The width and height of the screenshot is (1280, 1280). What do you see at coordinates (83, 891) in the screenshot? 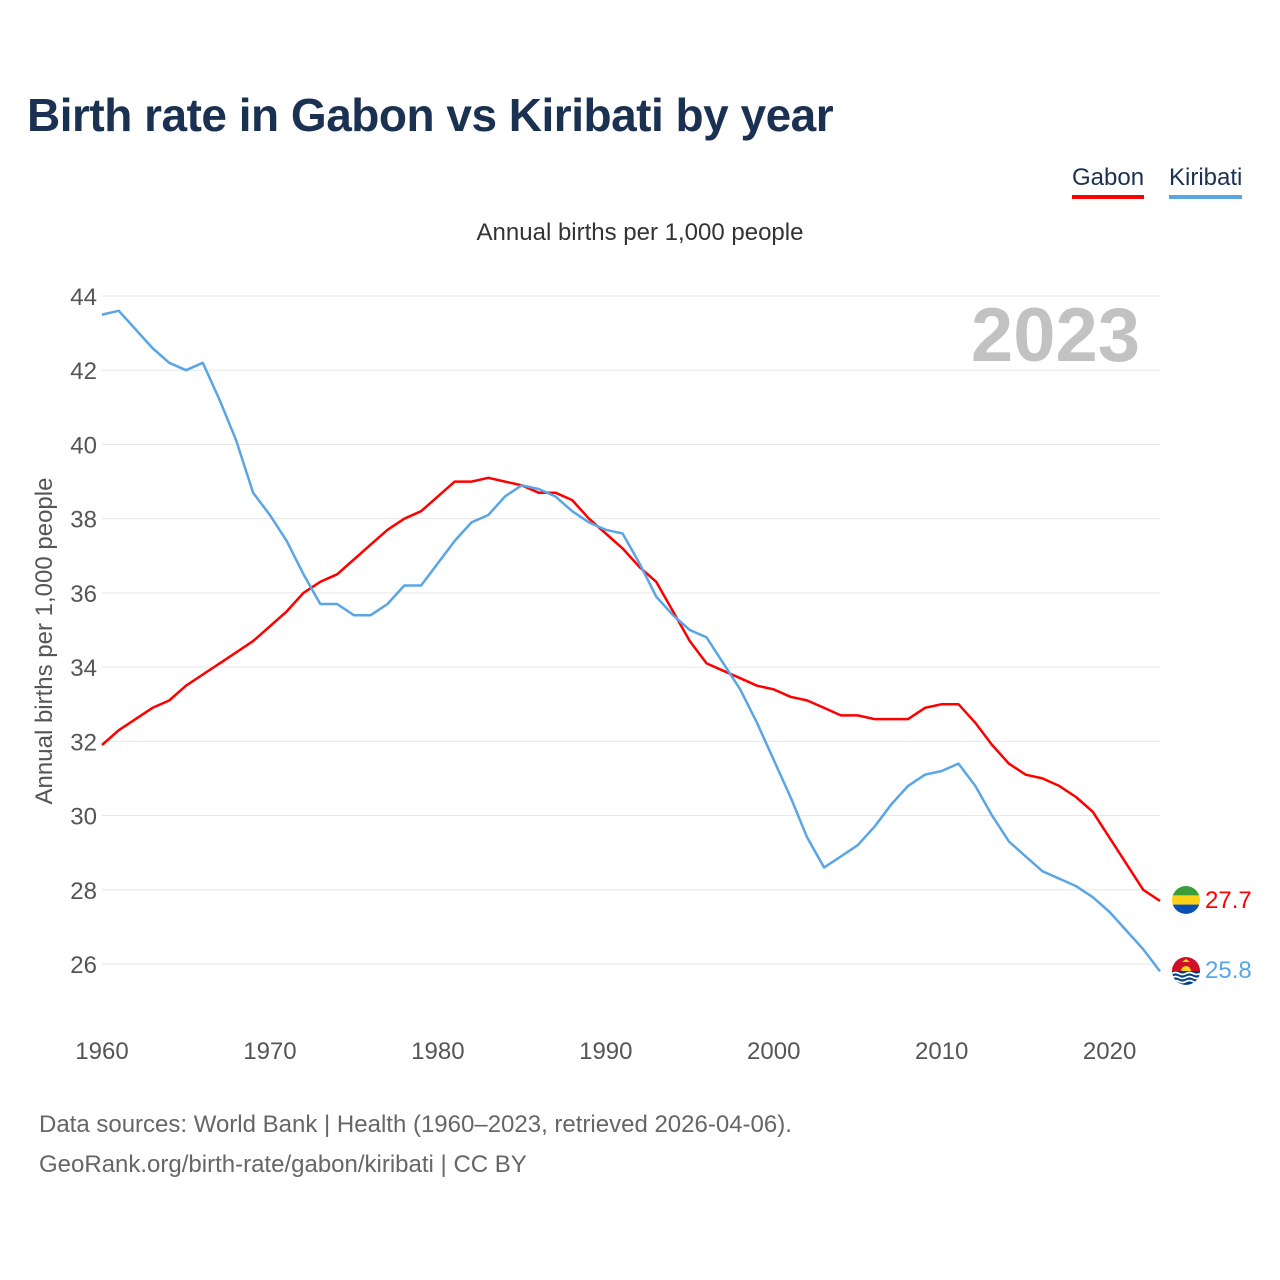
I see `y-tick-label: 28` at bounding box center [83, 891].